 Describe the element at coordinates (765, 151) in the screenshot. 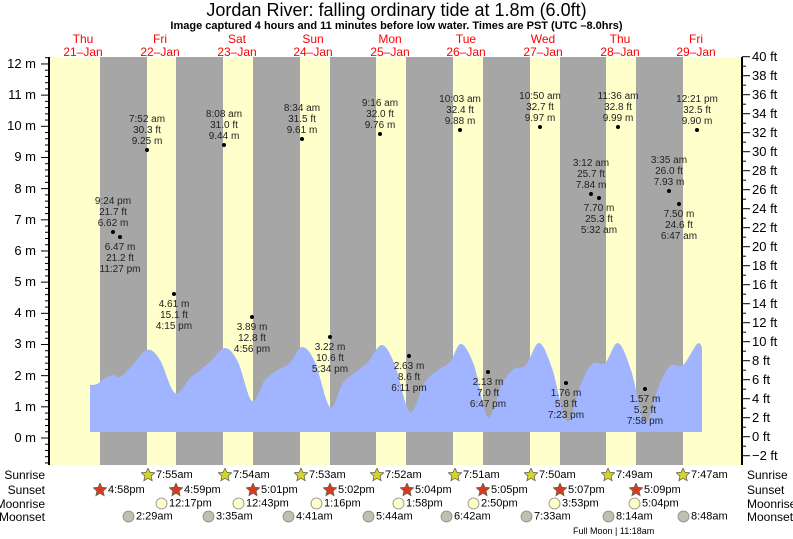

I see `right-tick-label: 30 ft` at that location.